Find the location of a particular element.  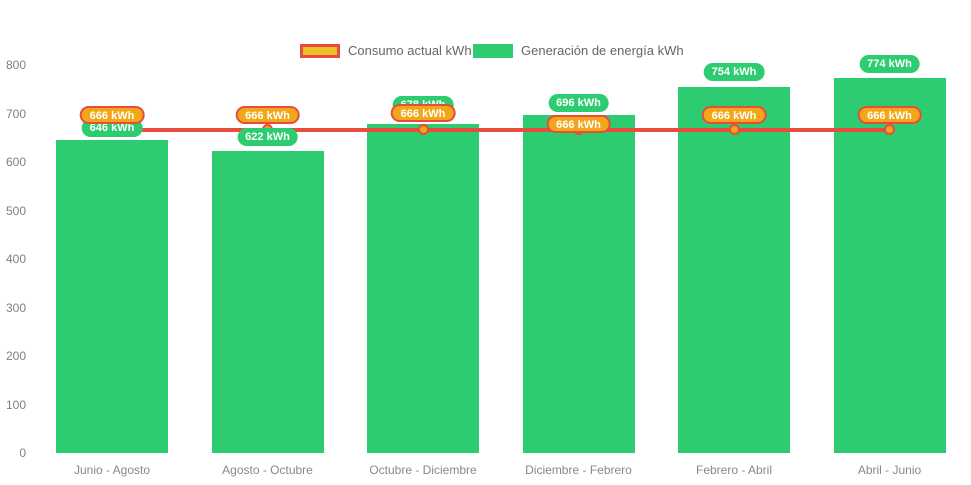

y-axis-tick-label: 800 is located at coordinates (15, 65).